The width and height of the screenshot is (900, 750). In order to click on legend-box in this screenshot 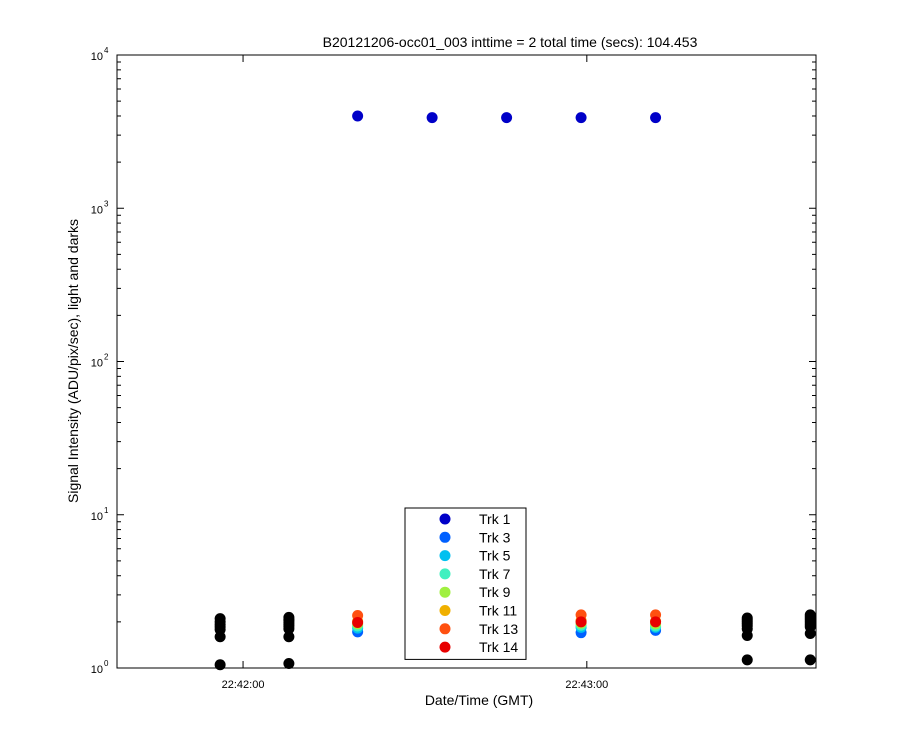, I will do `click(465, 583)`.